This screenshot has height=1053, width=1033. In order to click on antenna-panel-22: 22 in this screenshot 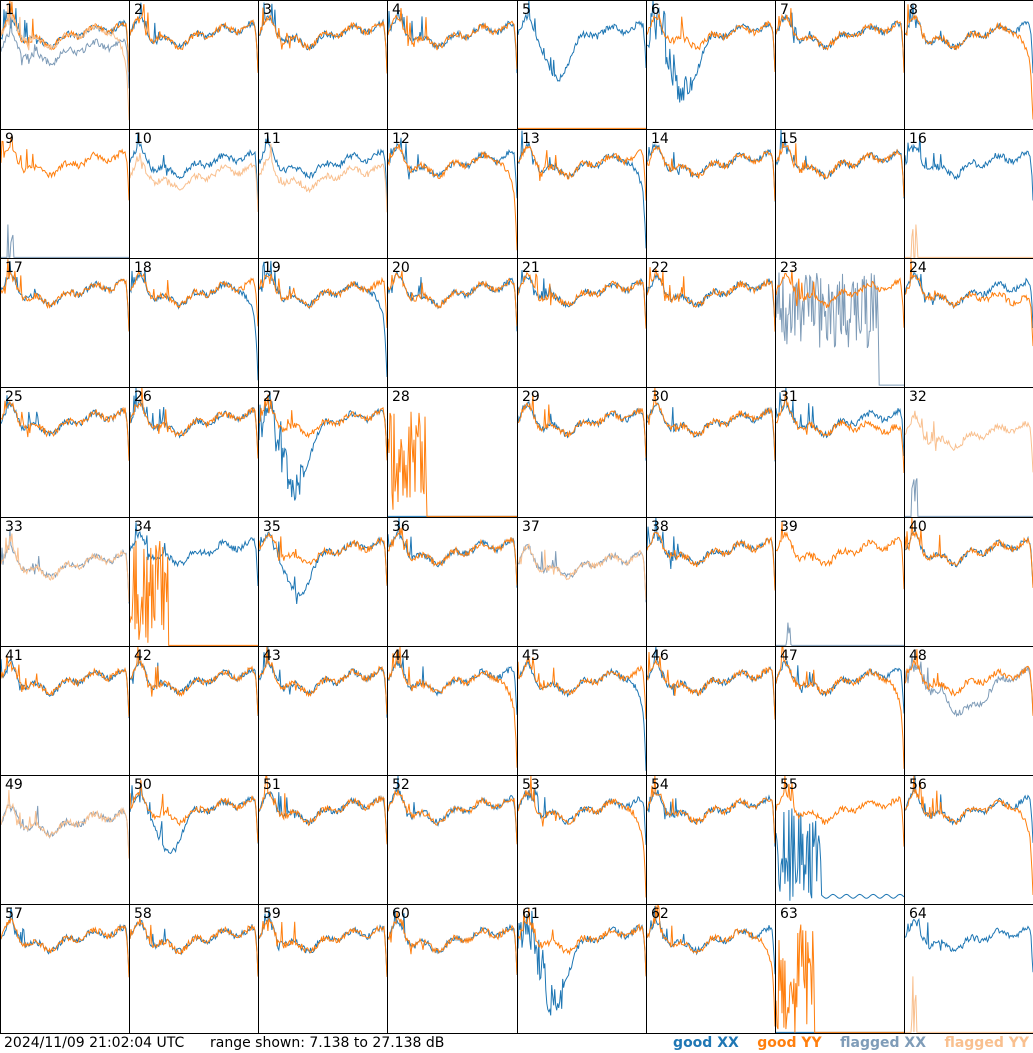, I will do `click(711, 323)`.